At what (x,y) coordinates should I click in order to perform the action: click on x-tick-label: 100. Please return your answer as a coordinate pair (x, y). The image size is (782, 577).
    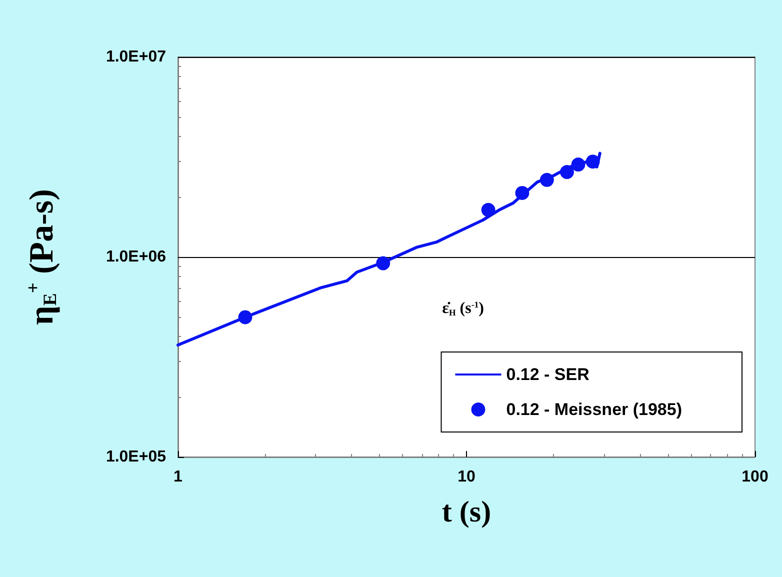
    Looking at the image, I should click on (755, 477).